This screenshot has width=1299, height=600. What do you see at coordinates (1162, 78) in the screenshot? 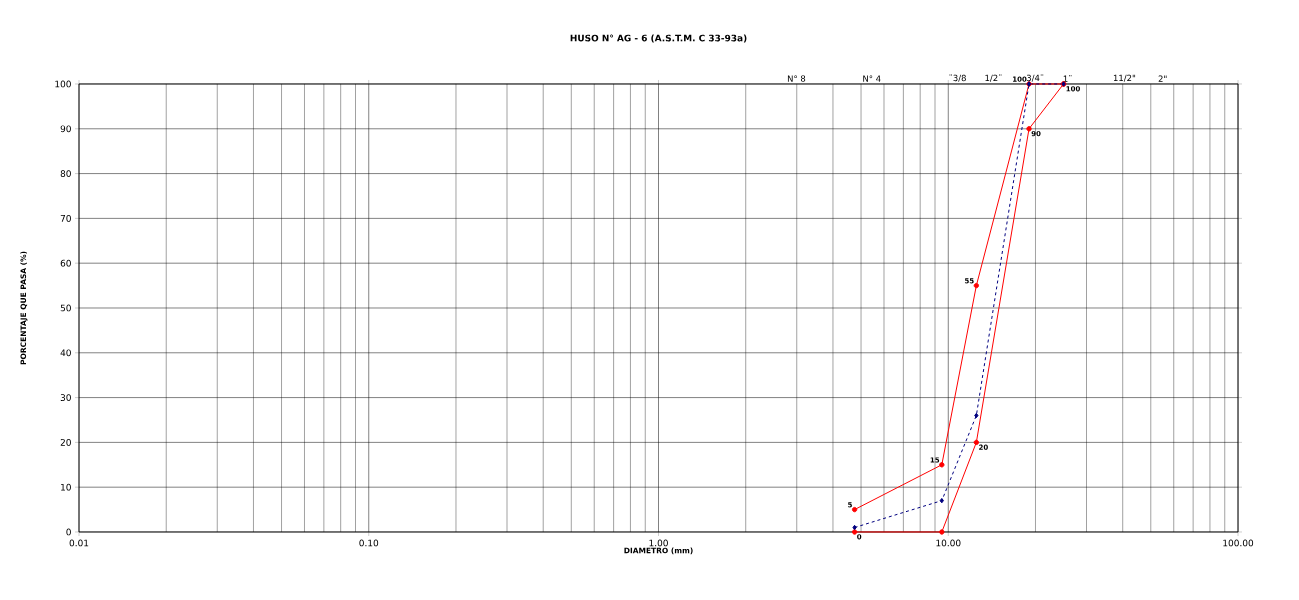
I see `text: 2"` at bounding box center [1162, 78].